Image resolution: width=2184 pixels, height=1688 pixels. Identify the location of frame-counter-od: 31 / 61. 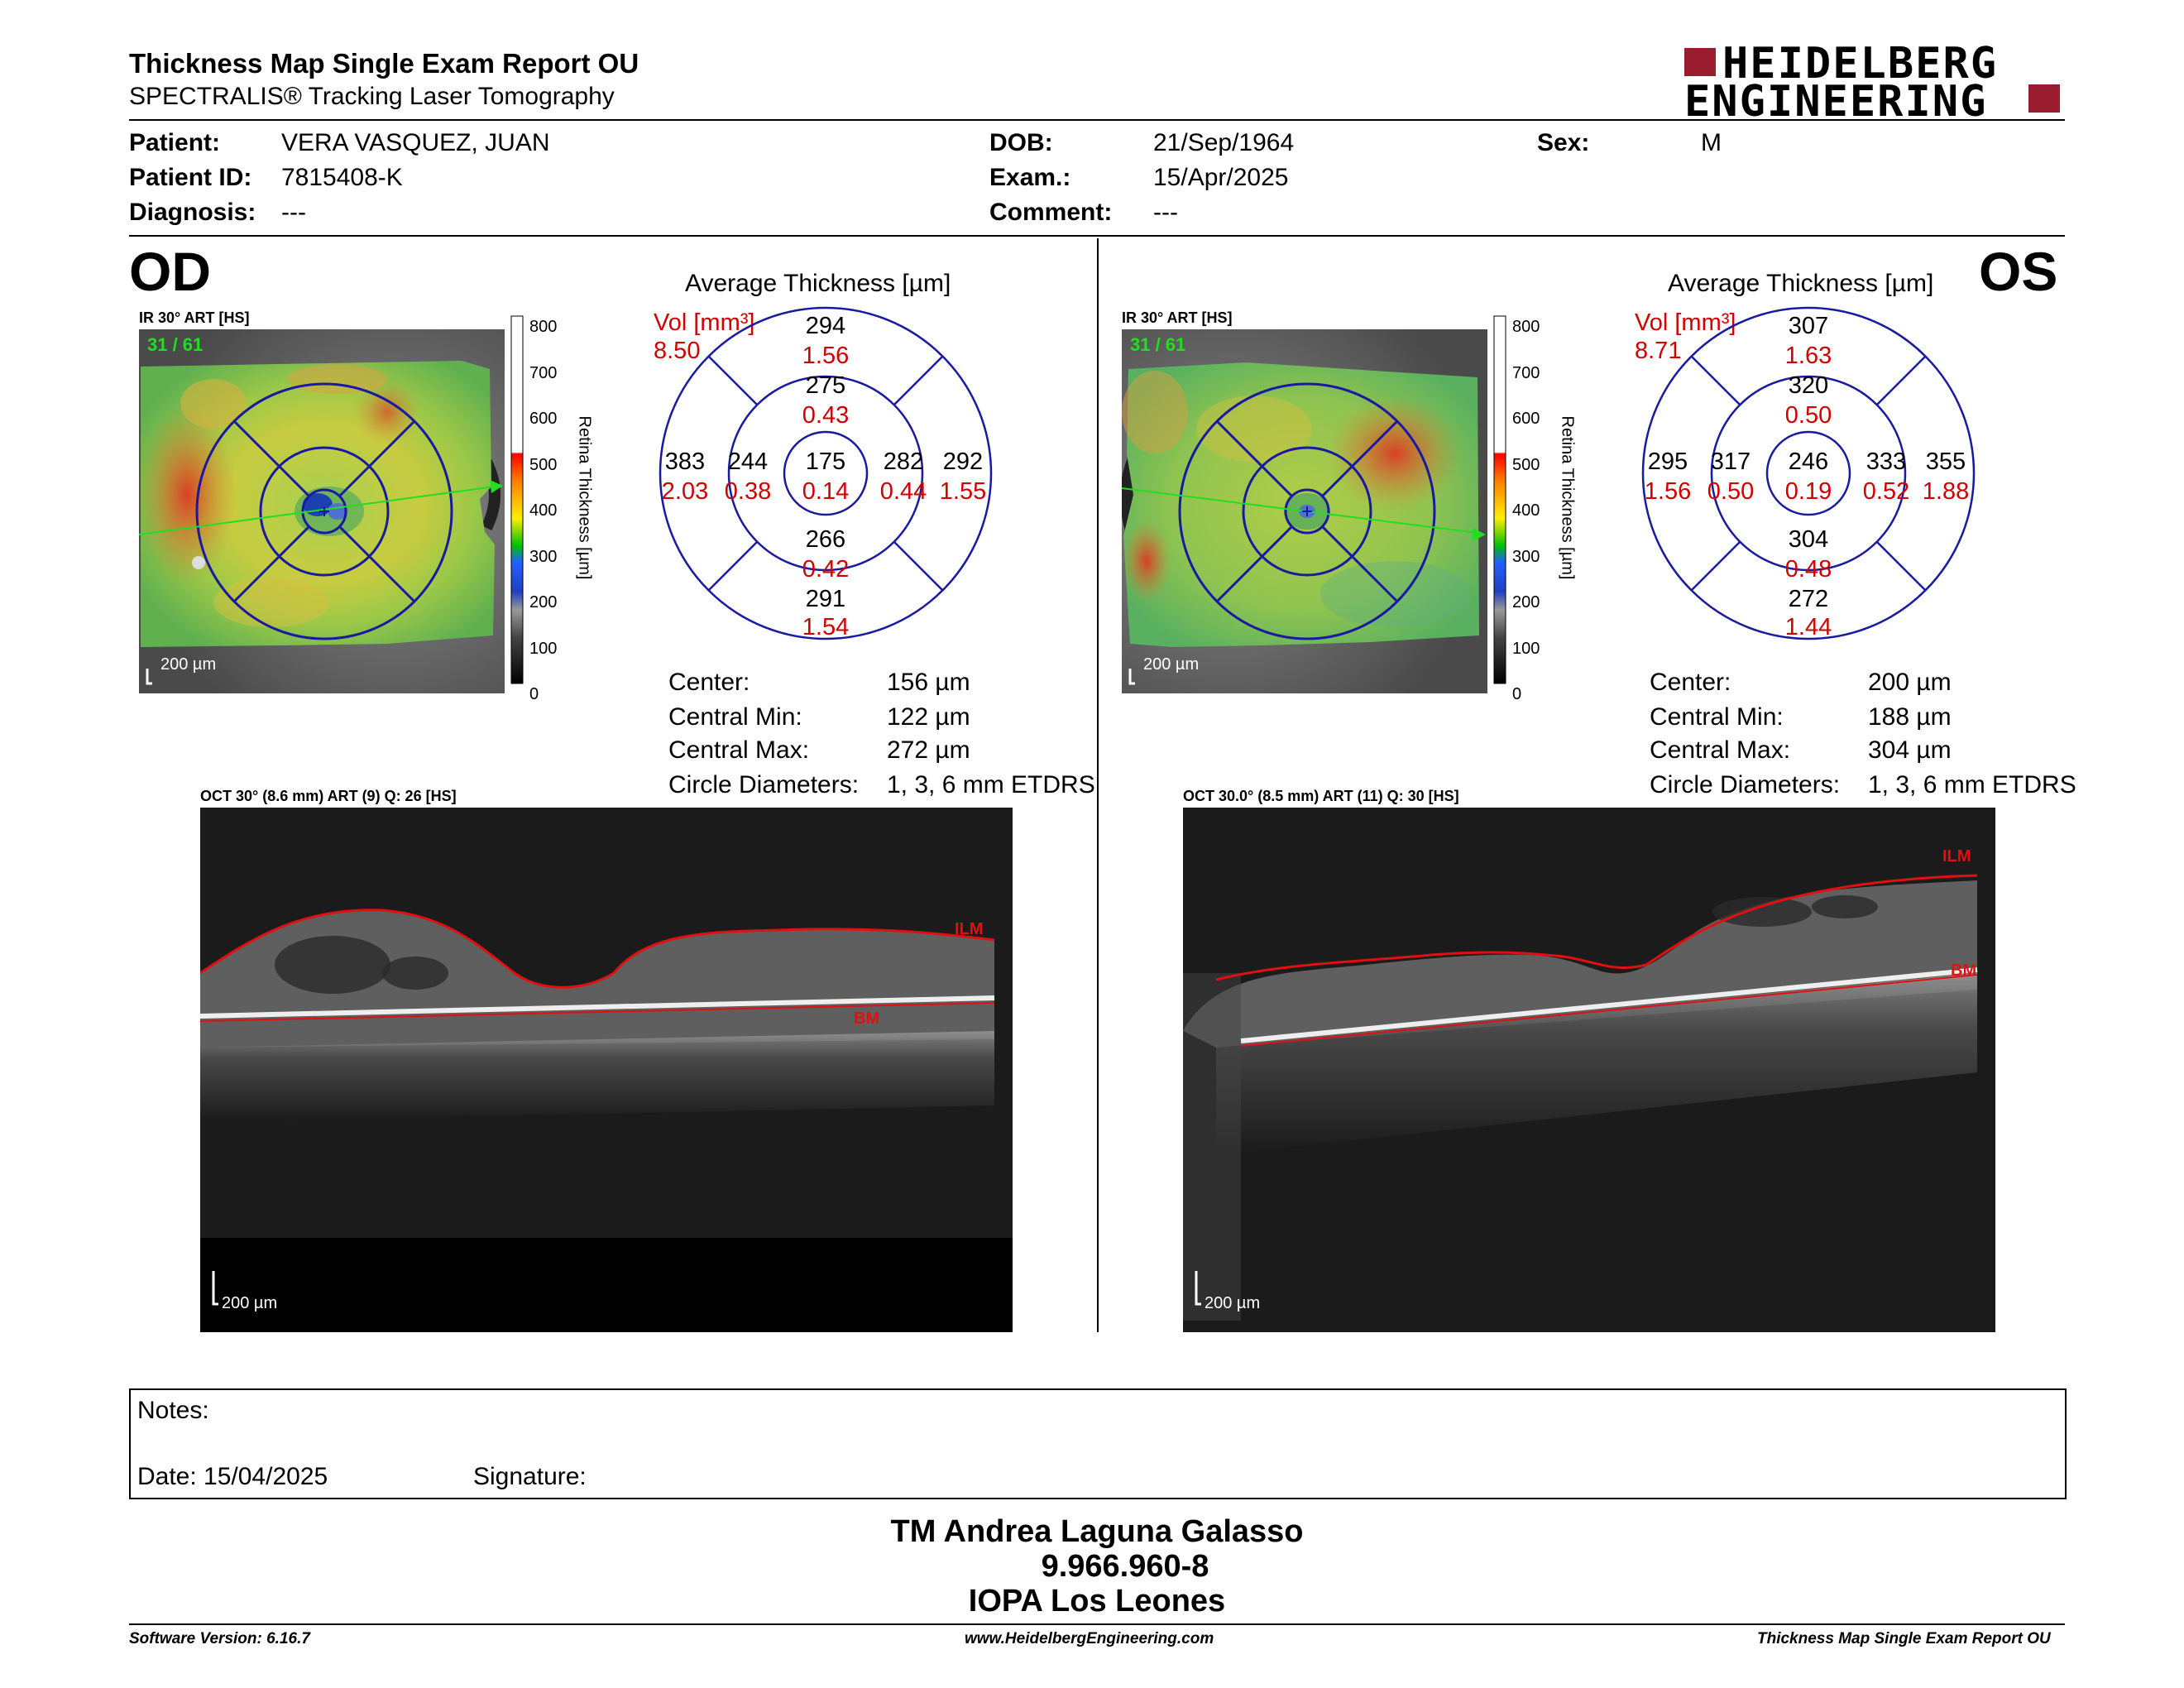
(175, 344).